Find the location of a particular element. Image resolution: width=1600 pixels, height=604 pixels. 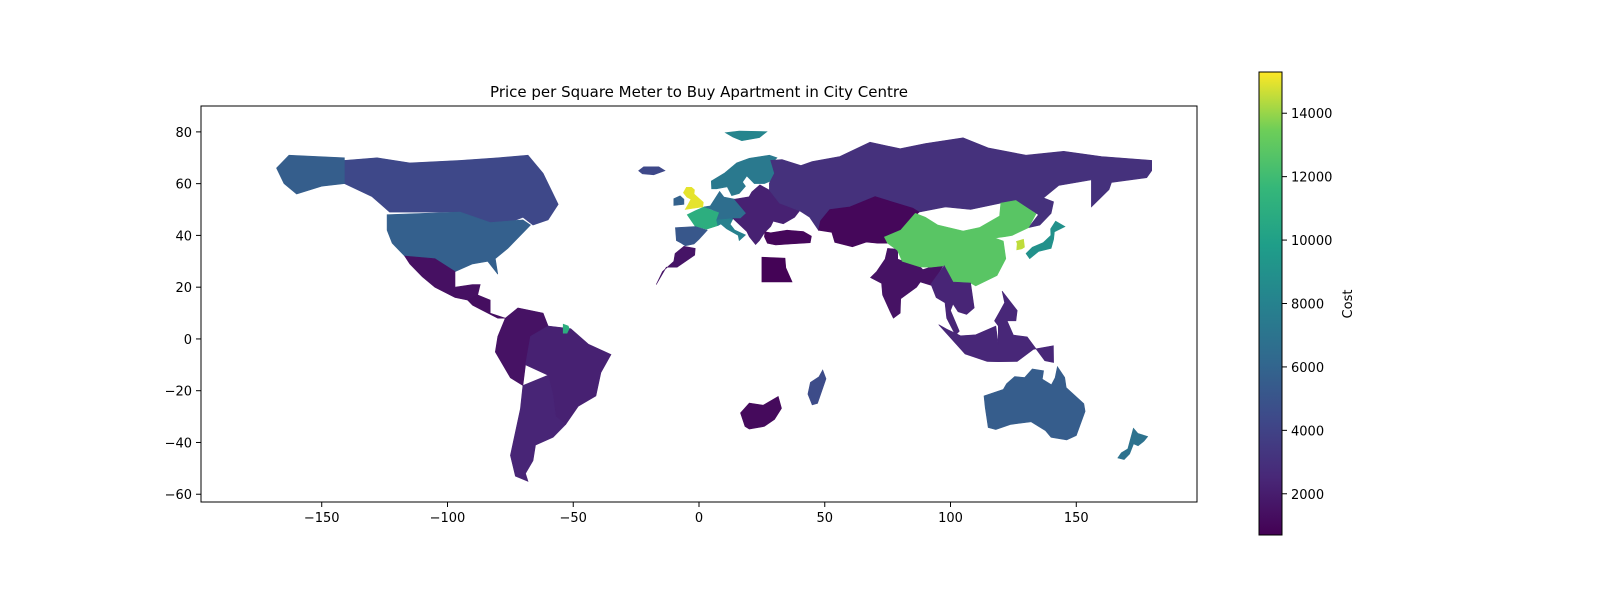

y-axis: 80 60 40 20 0 −20 −40 −60 is located at coordinates (183, 314).